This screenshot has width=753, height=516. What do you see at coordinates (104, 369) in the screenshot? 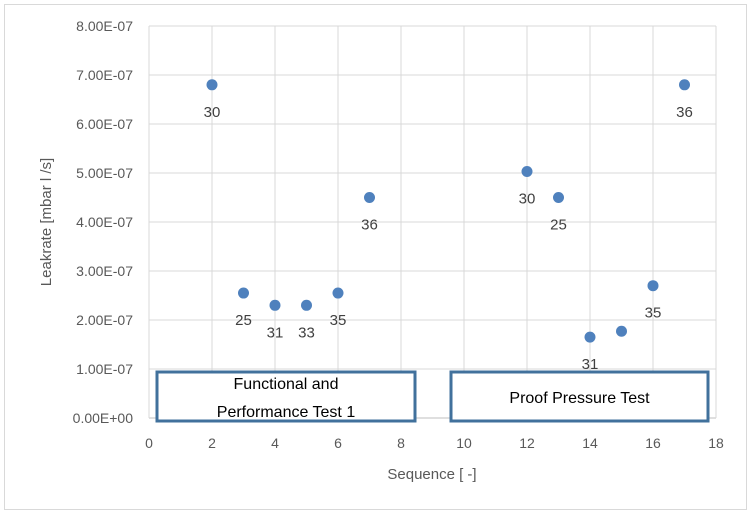
I see `y-tick-label: 1.00E-07` at bounding box center [104, 369].